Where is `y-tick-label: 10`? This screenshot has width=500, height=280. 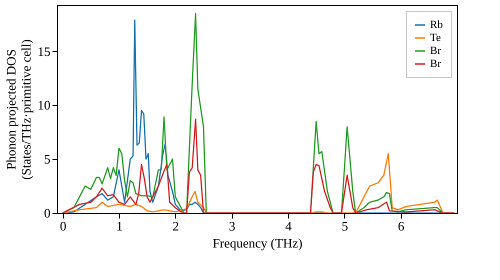 y-tick-label: 10 is located at coordinates (44, 105).